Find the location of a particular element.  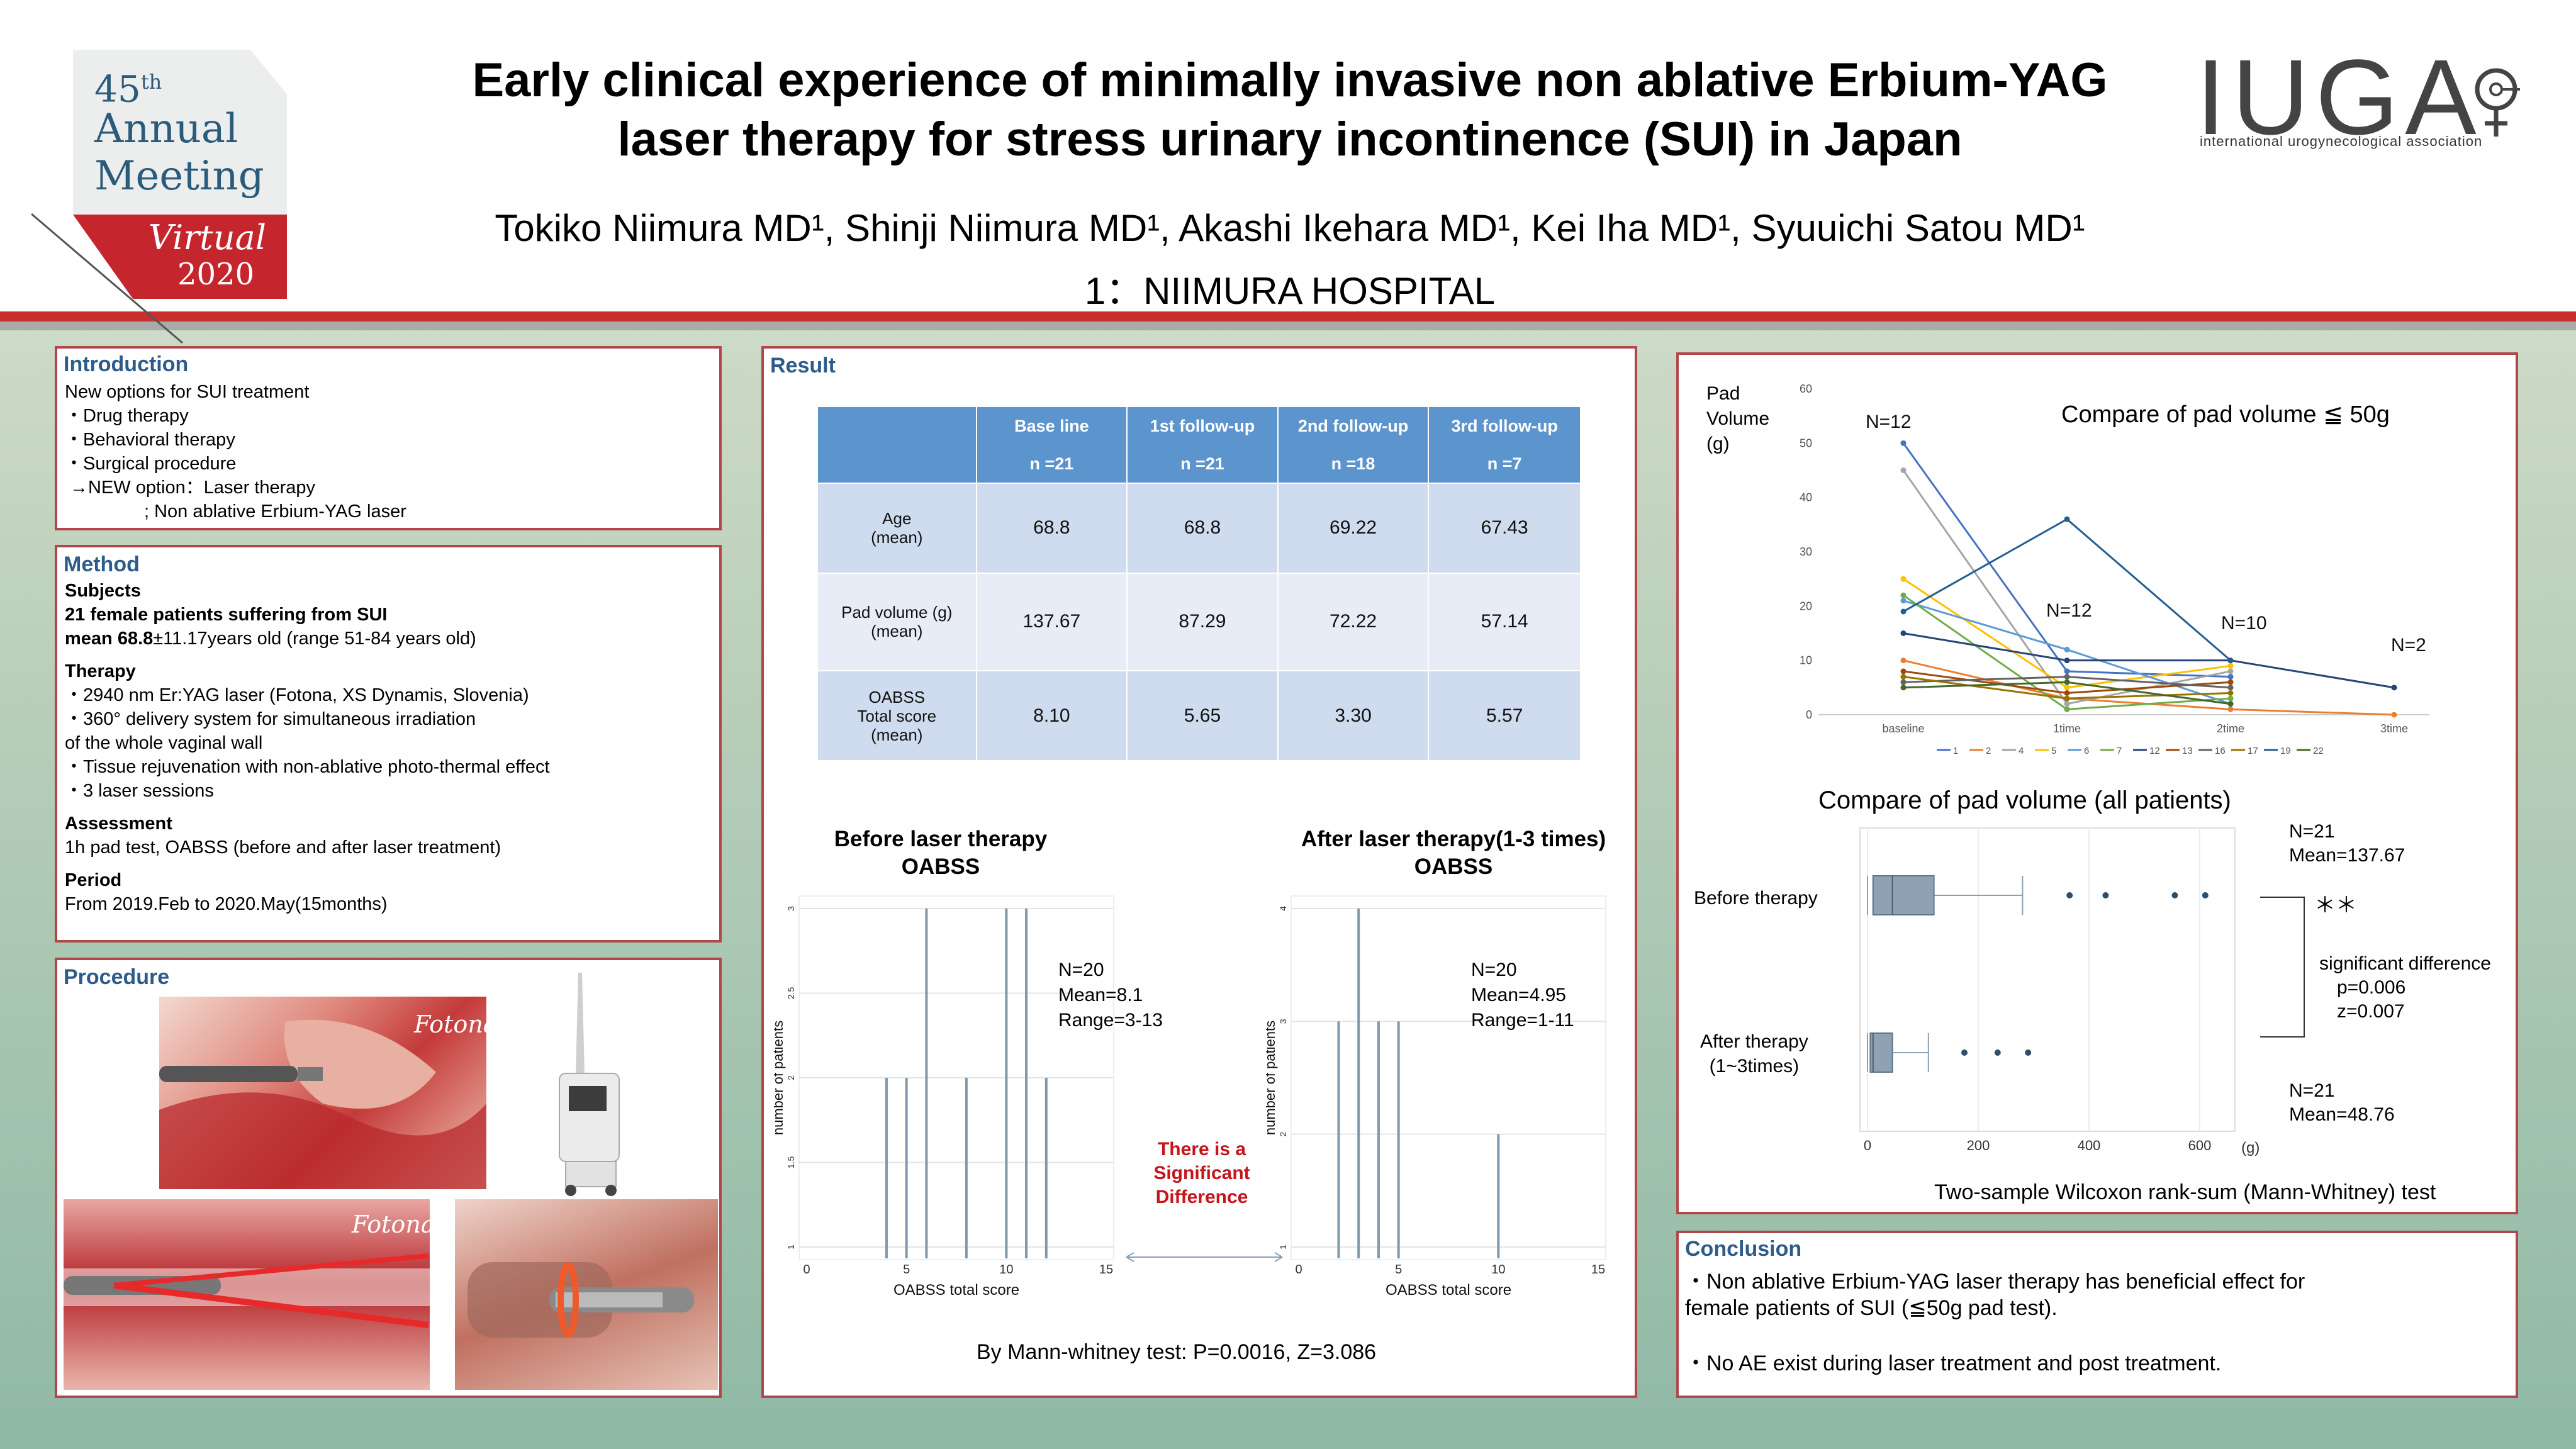

introduction-title: Introduction is located at coordinates (126, 364).